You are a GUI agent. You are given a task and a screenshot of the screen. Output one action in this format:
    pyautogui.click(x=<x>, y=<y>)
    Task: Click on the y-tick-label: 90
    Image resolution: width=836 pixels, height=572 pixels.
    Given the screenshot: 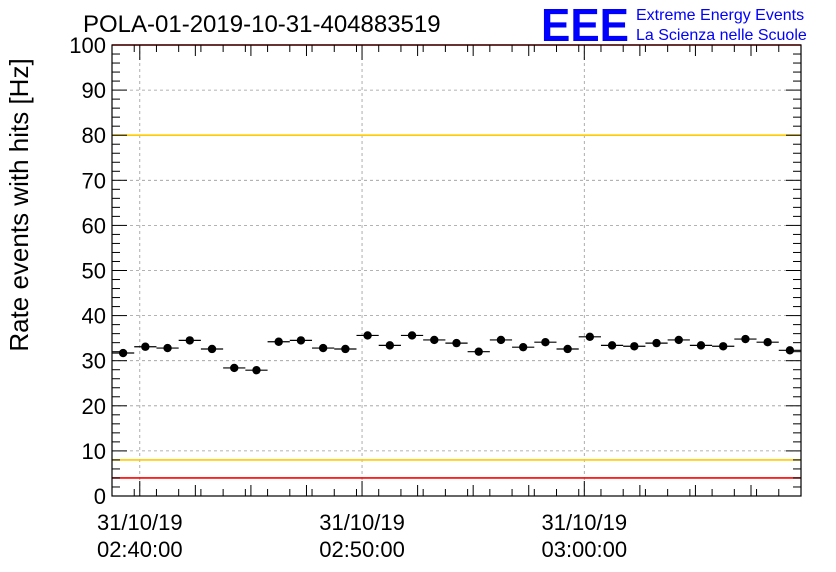 What is the action you would take?
    pyautogui.click(x=94, y=90)
    